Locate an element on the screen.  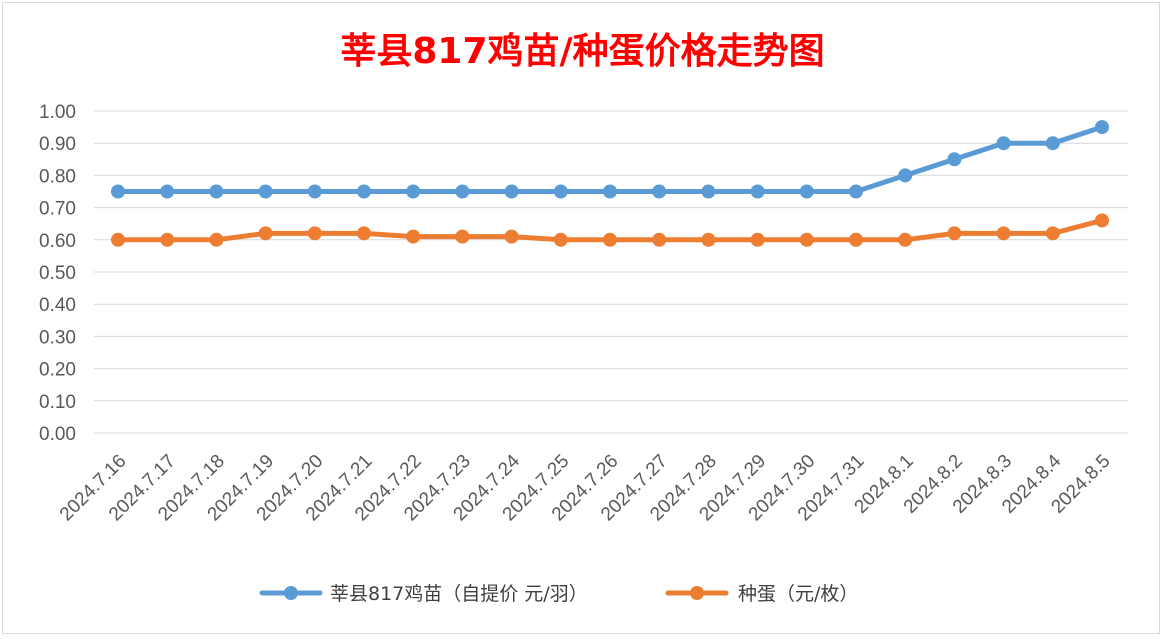
y-tick-label: 0.00 is located at coordinates (57, 434).